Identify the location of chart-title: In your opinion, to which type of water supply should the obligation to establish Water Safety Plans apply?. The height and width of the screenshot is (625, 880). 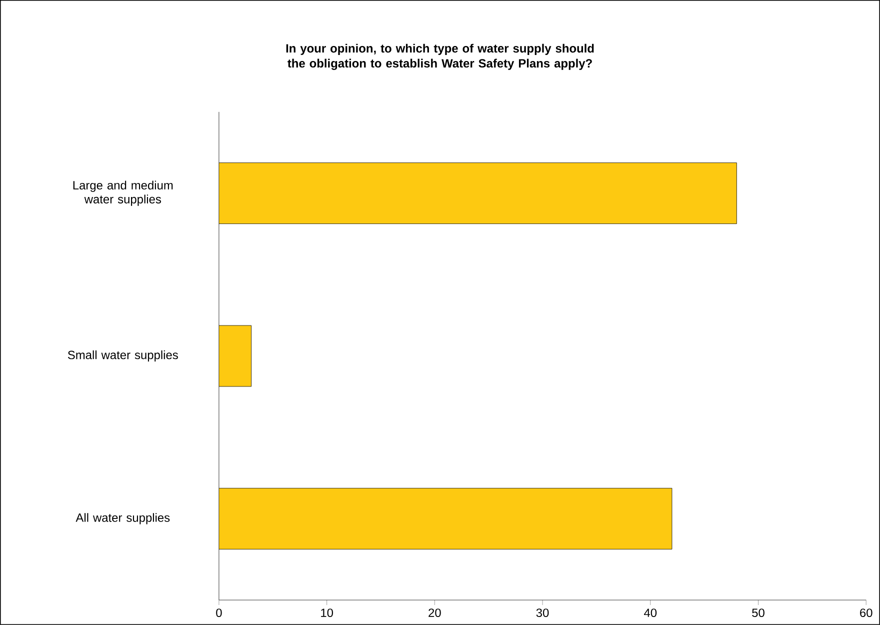
(440, 57).